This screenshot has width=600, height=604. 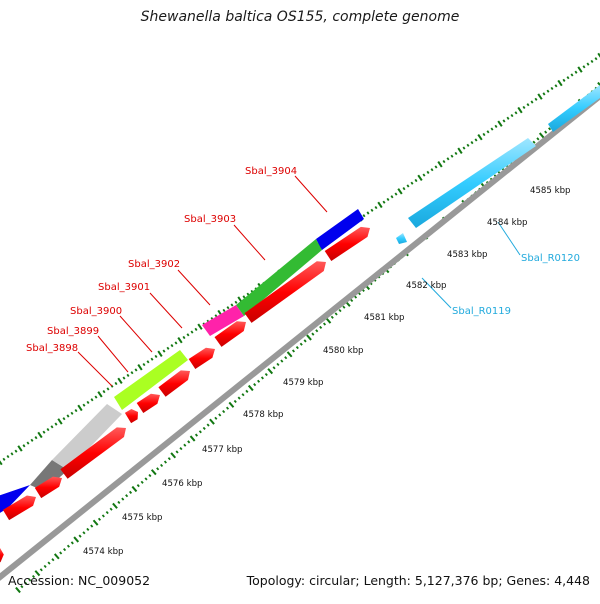 What do you see at coordinates (550, 258) in the screenshot?
I see `gene-label: Sbal_R0120` at bounding box center [550, 258].